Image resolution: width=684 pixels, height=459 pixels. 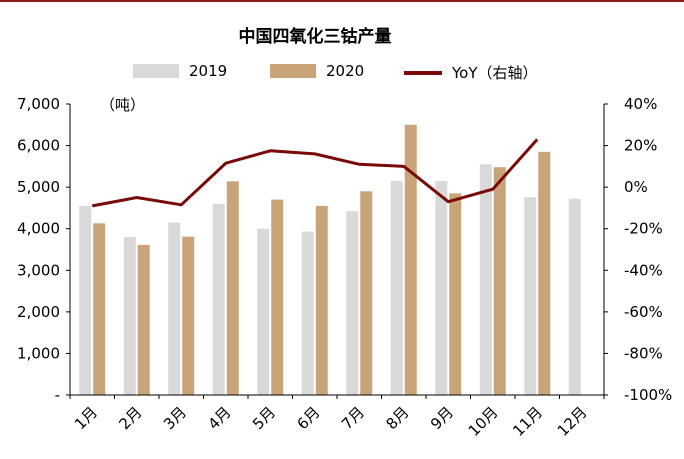 I want to click on left-tick-label: 2,000, so click(x=38, y=312).